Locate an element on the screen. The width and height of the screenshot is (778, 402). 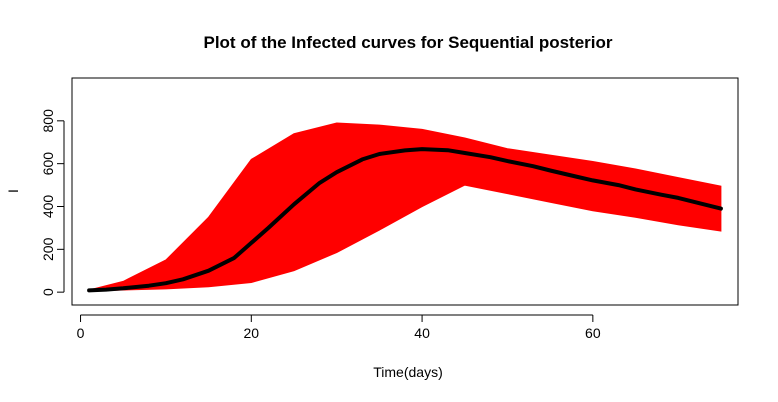
y-tick-label: 0 is located at coordinates (48, 292).